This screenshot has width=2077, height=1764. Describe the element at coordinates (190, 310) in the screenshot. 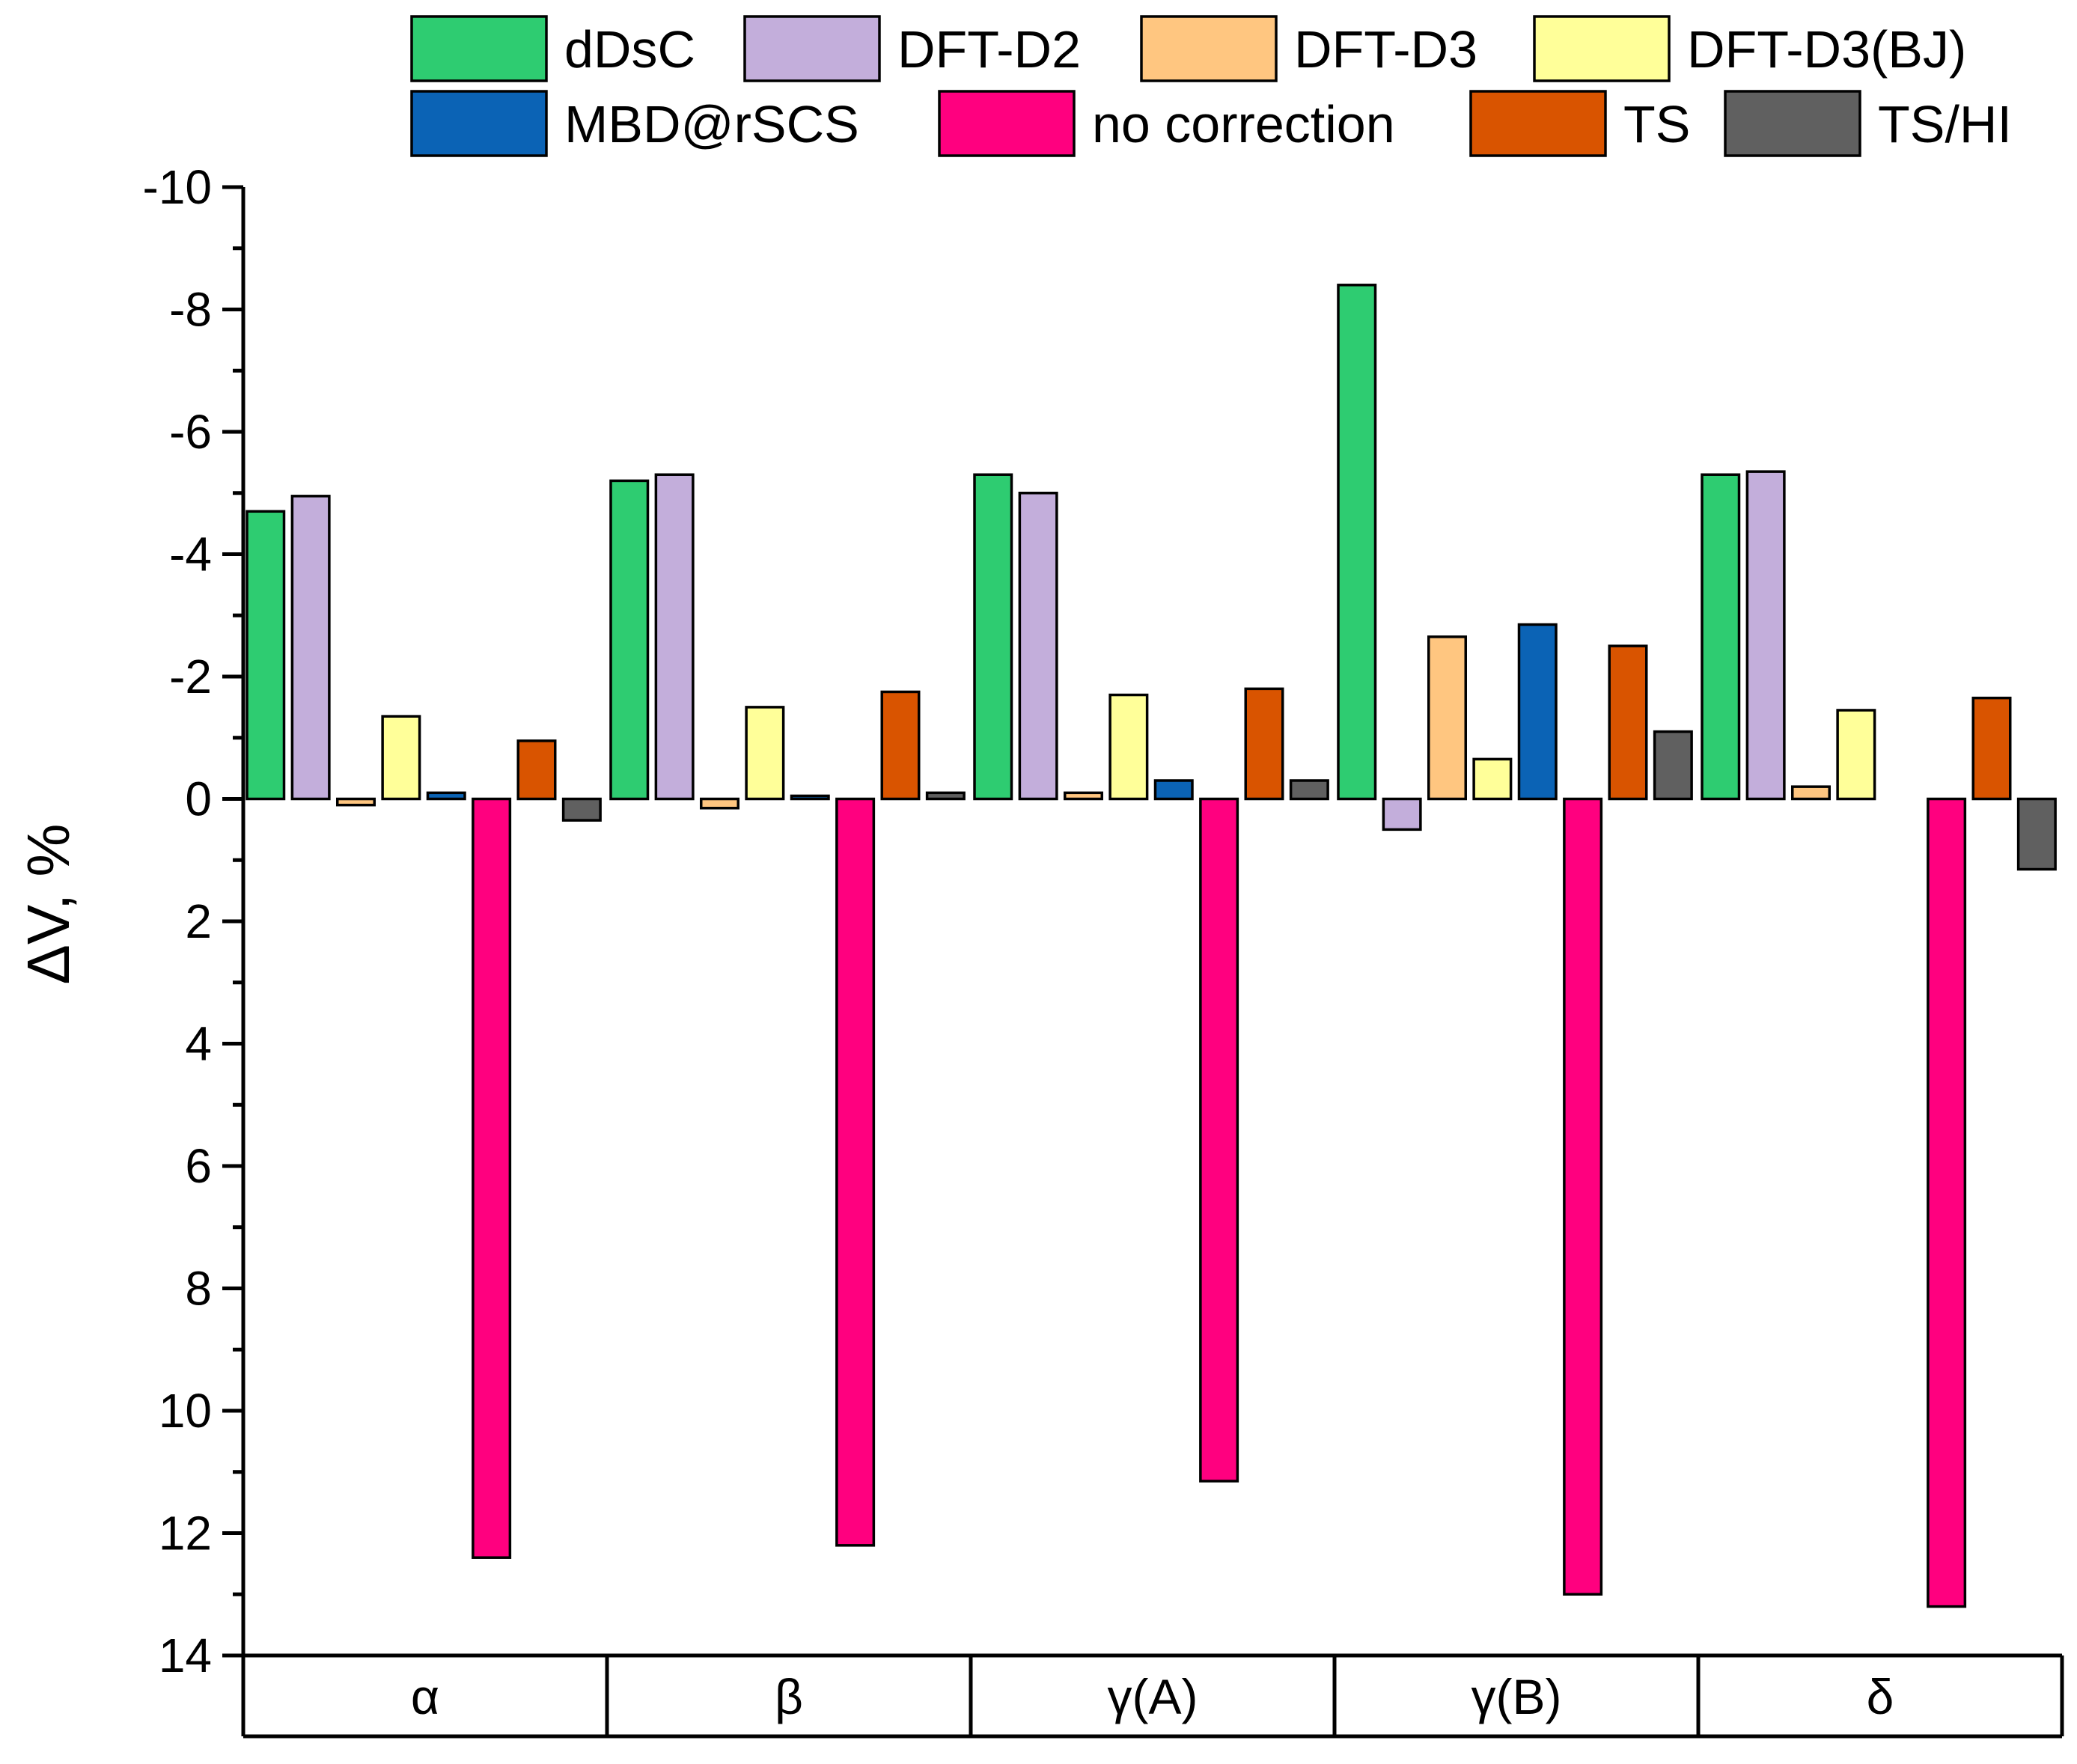

I see `y-tick-label: -8` at that location.